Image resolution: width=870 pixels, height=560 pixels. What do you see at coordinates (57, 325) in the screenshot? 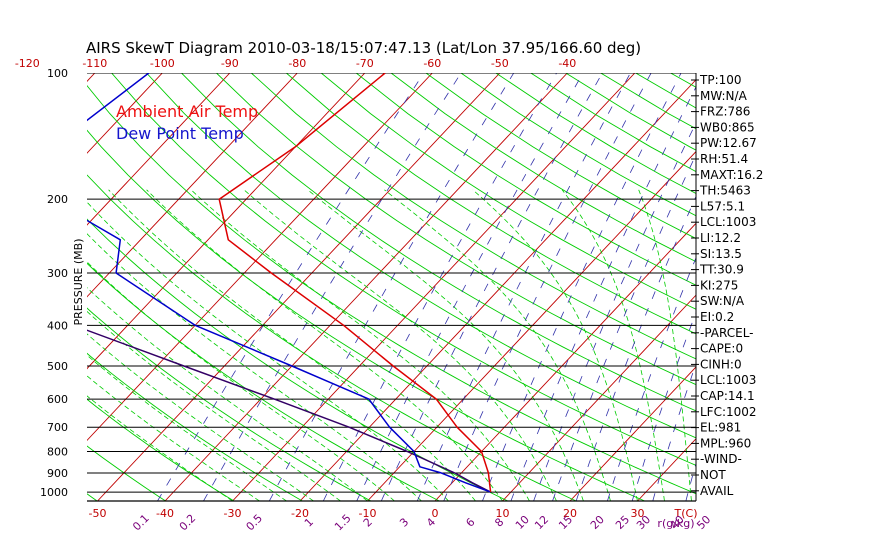
I see `isobar-label: 400` at bounding box center [57, 325].